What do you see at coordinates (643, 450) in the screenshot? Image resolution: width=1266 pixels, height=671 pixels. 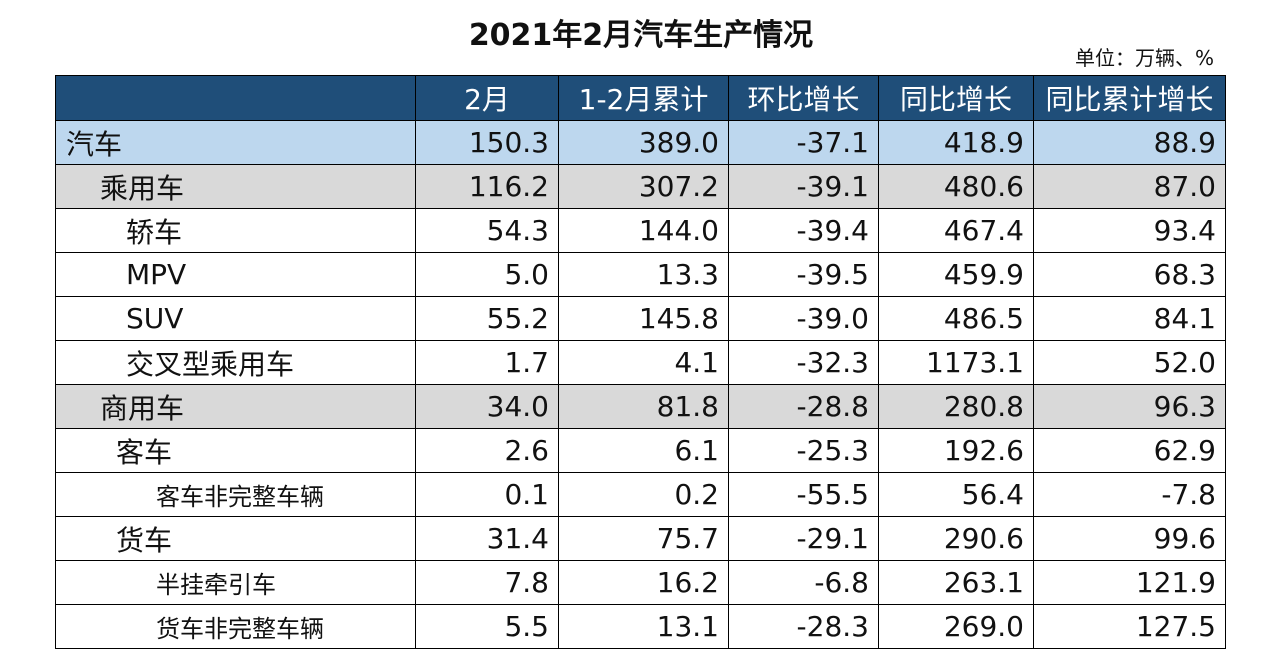 I see `cell-cumulative: 6.1` at bounding box center [643, 450].